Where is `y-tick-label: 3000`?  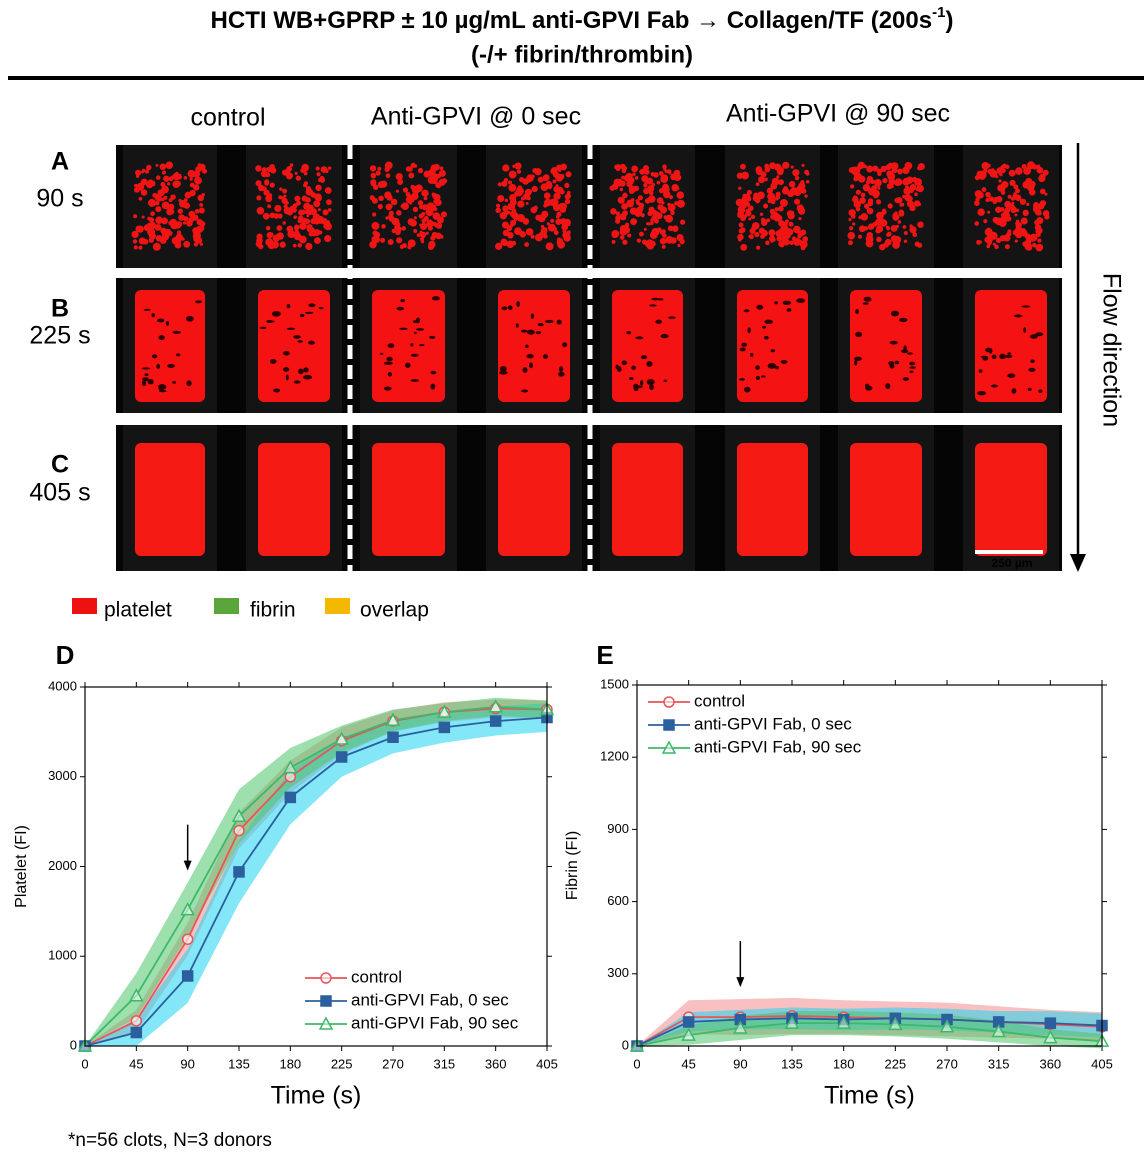
y-tick-label: 3000 is located at coordinates (62, 775).